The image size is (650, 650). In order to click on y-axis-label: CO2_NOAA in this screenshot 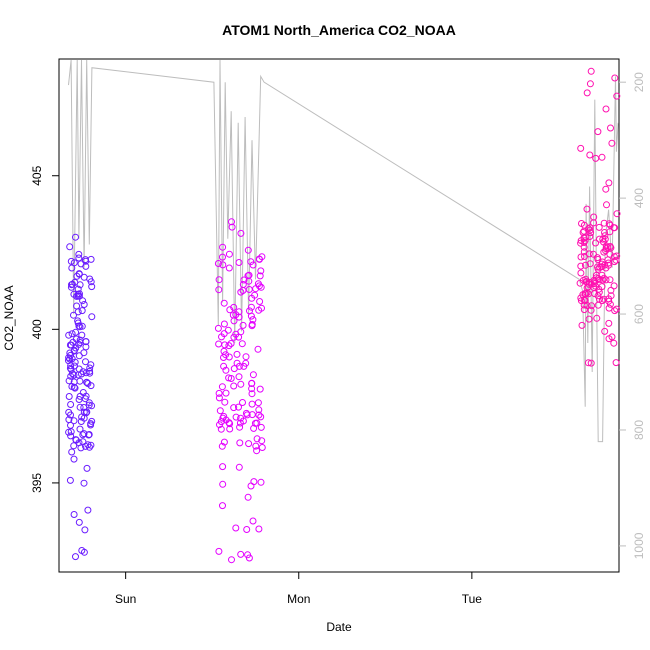, I will do `click(9, 317)`.